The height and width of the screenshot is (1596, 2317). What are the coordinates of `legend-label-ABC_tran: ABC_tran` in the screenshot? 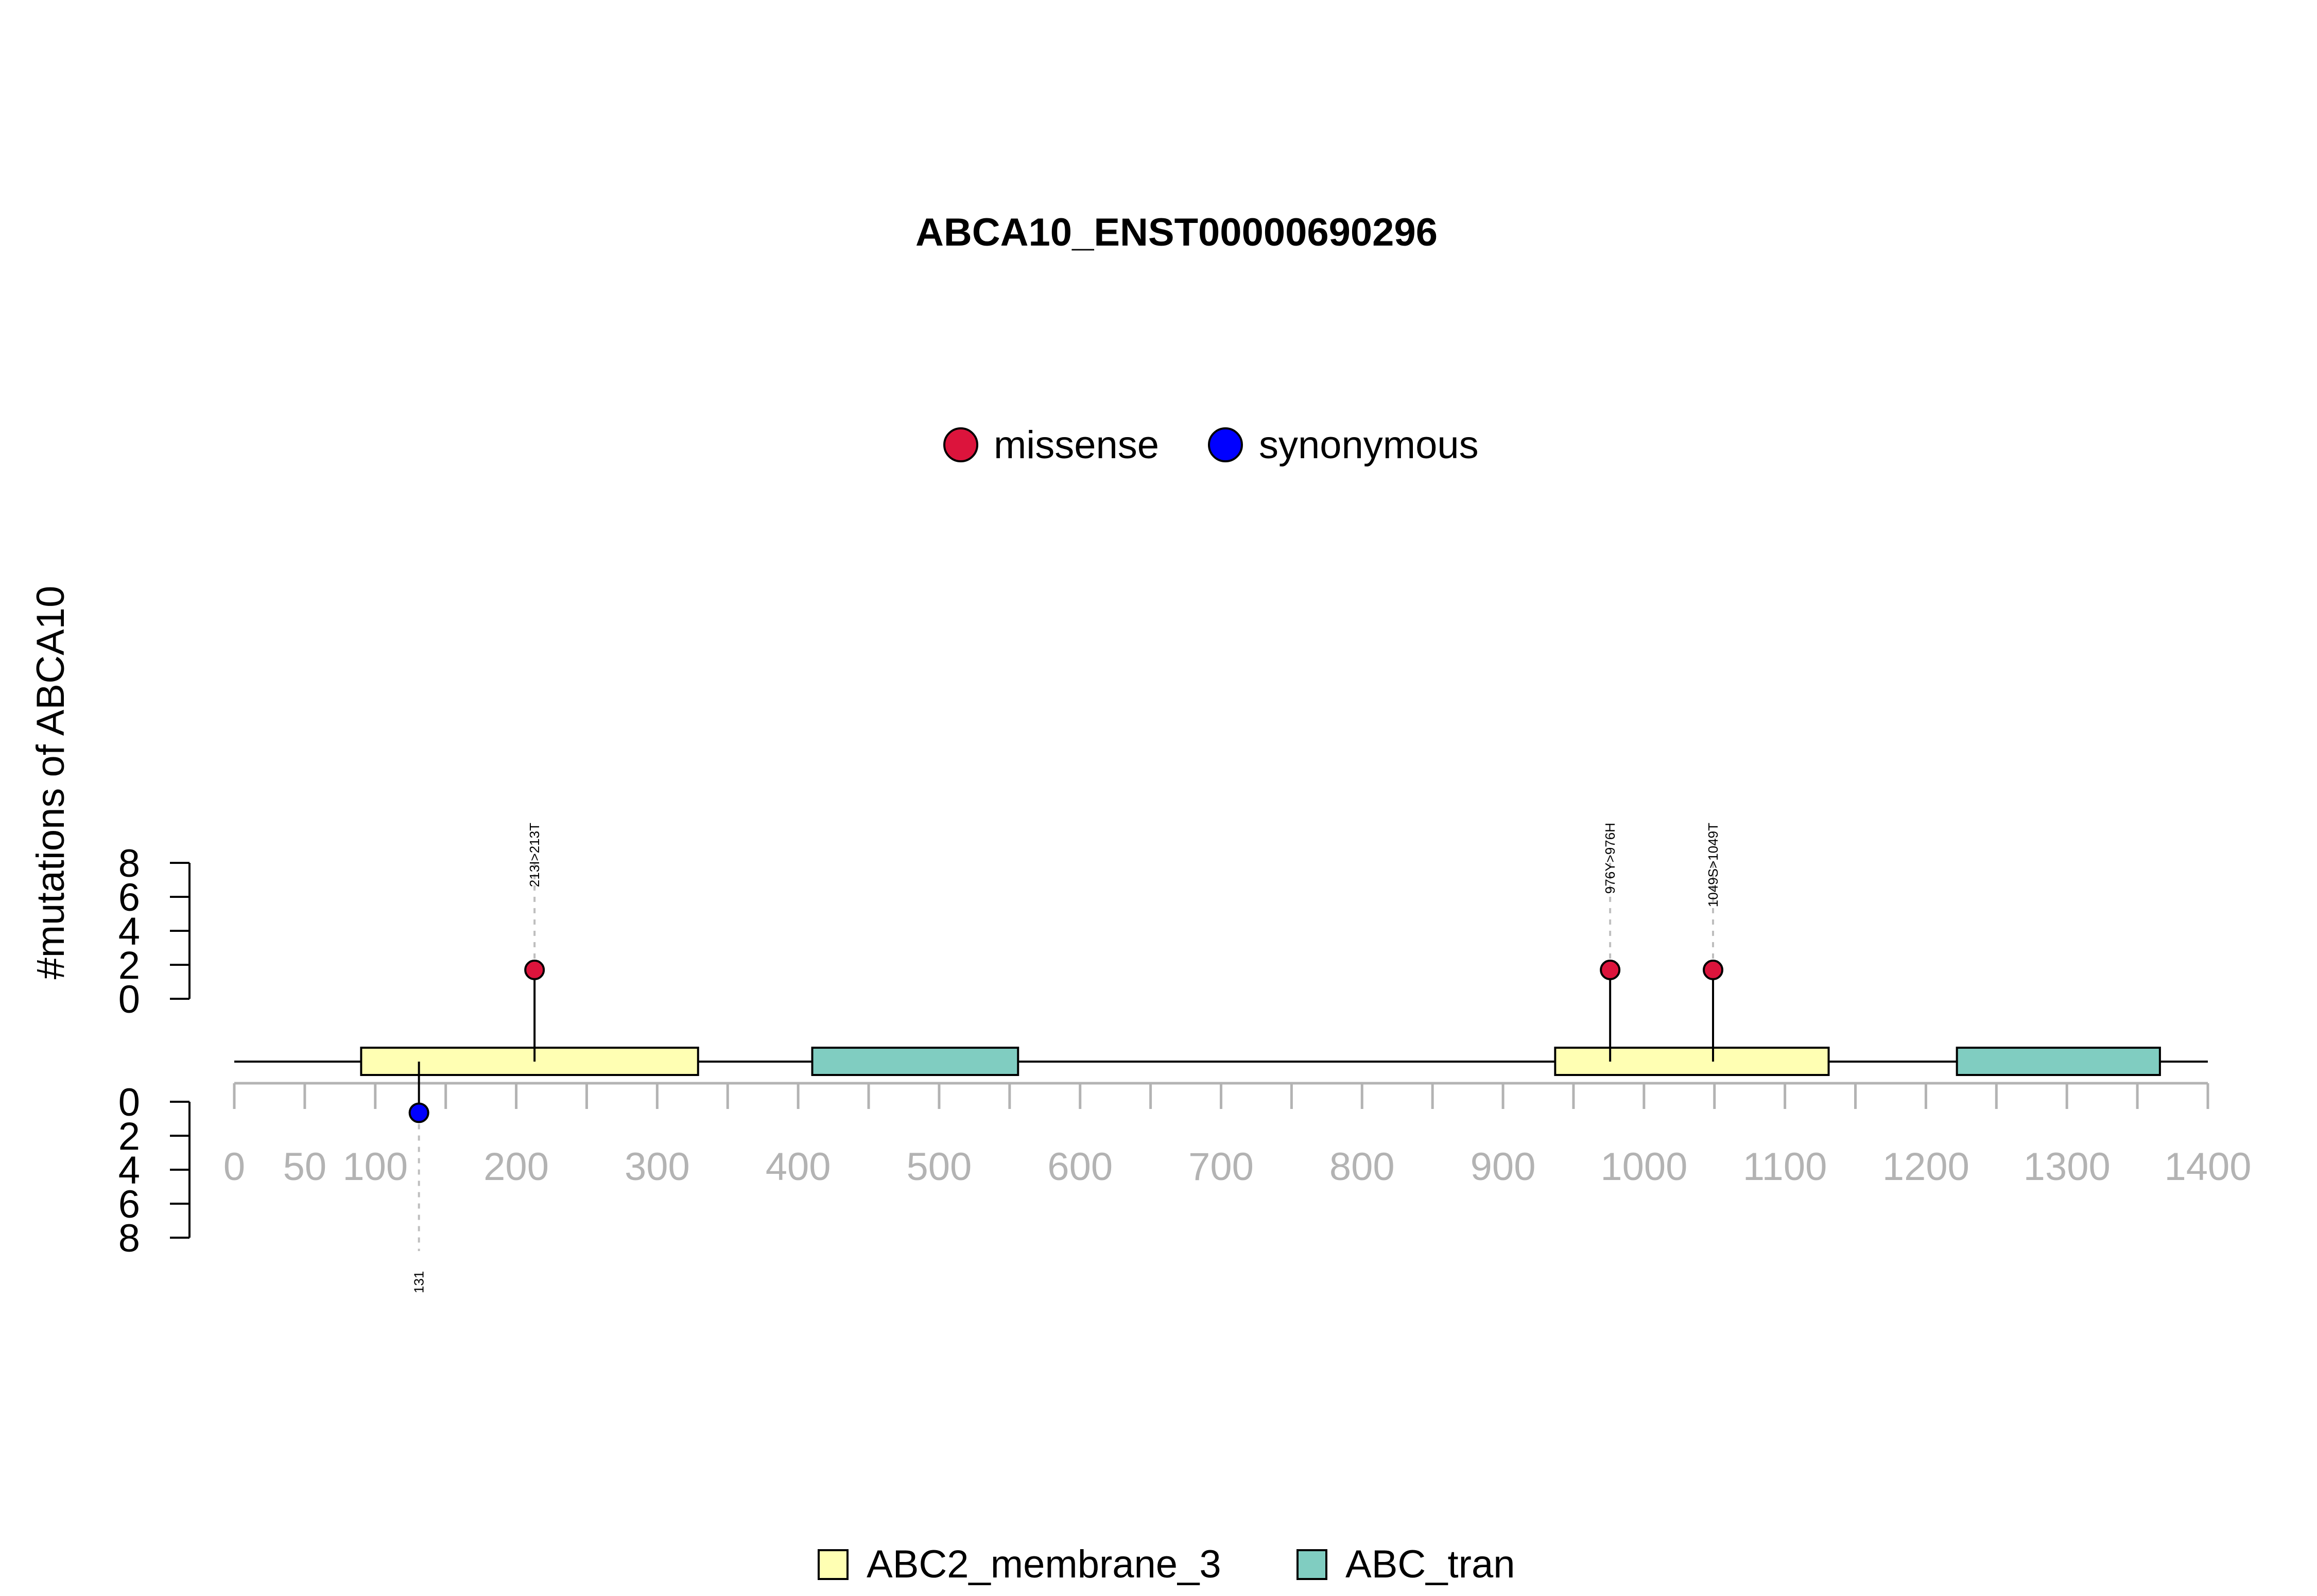 It's located at (1430, 1564).